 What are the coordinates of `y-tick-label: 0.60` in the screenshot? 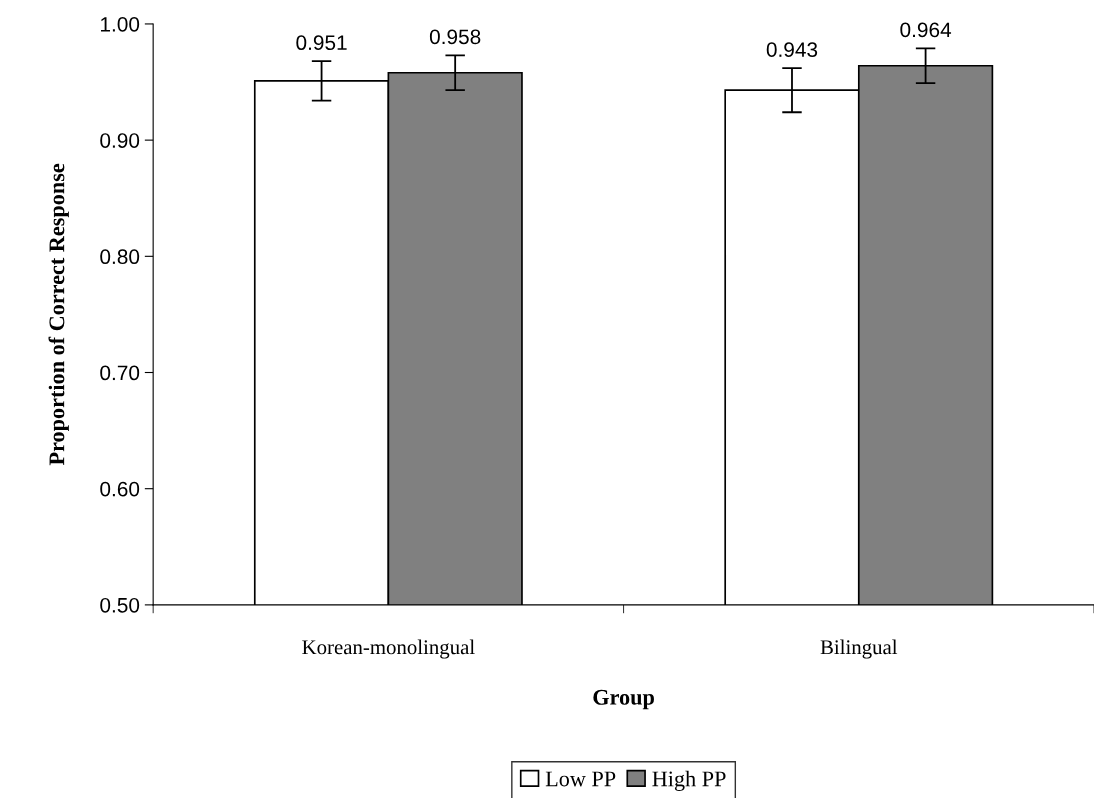 It's located at (120, 489).